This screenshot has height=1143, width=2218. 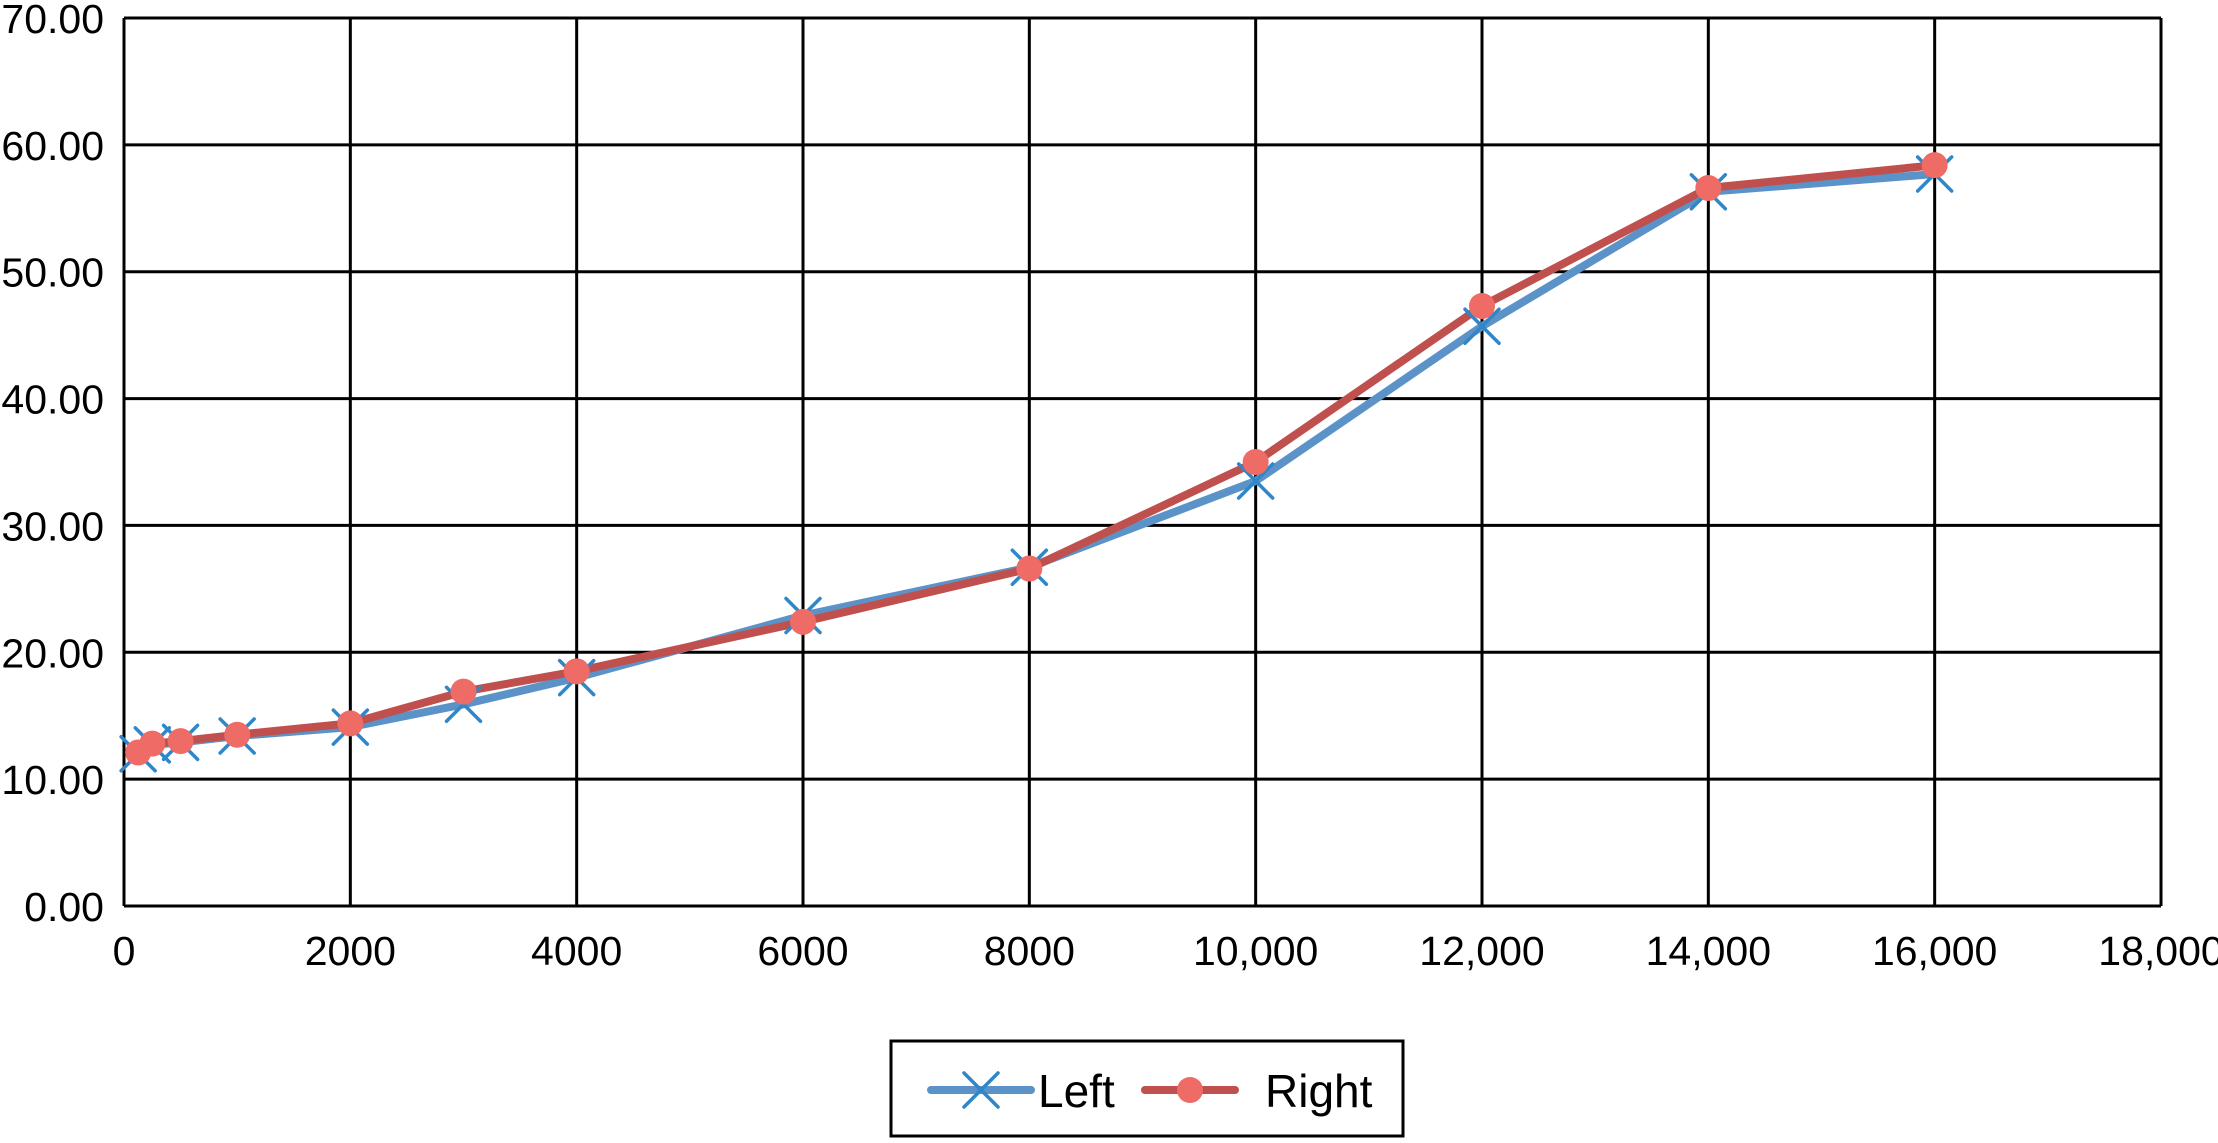 What do you see at coordinates (52, 400) in the screenshot?
I see `y-tick-label: 40.00` at bounding box center [52, 400].